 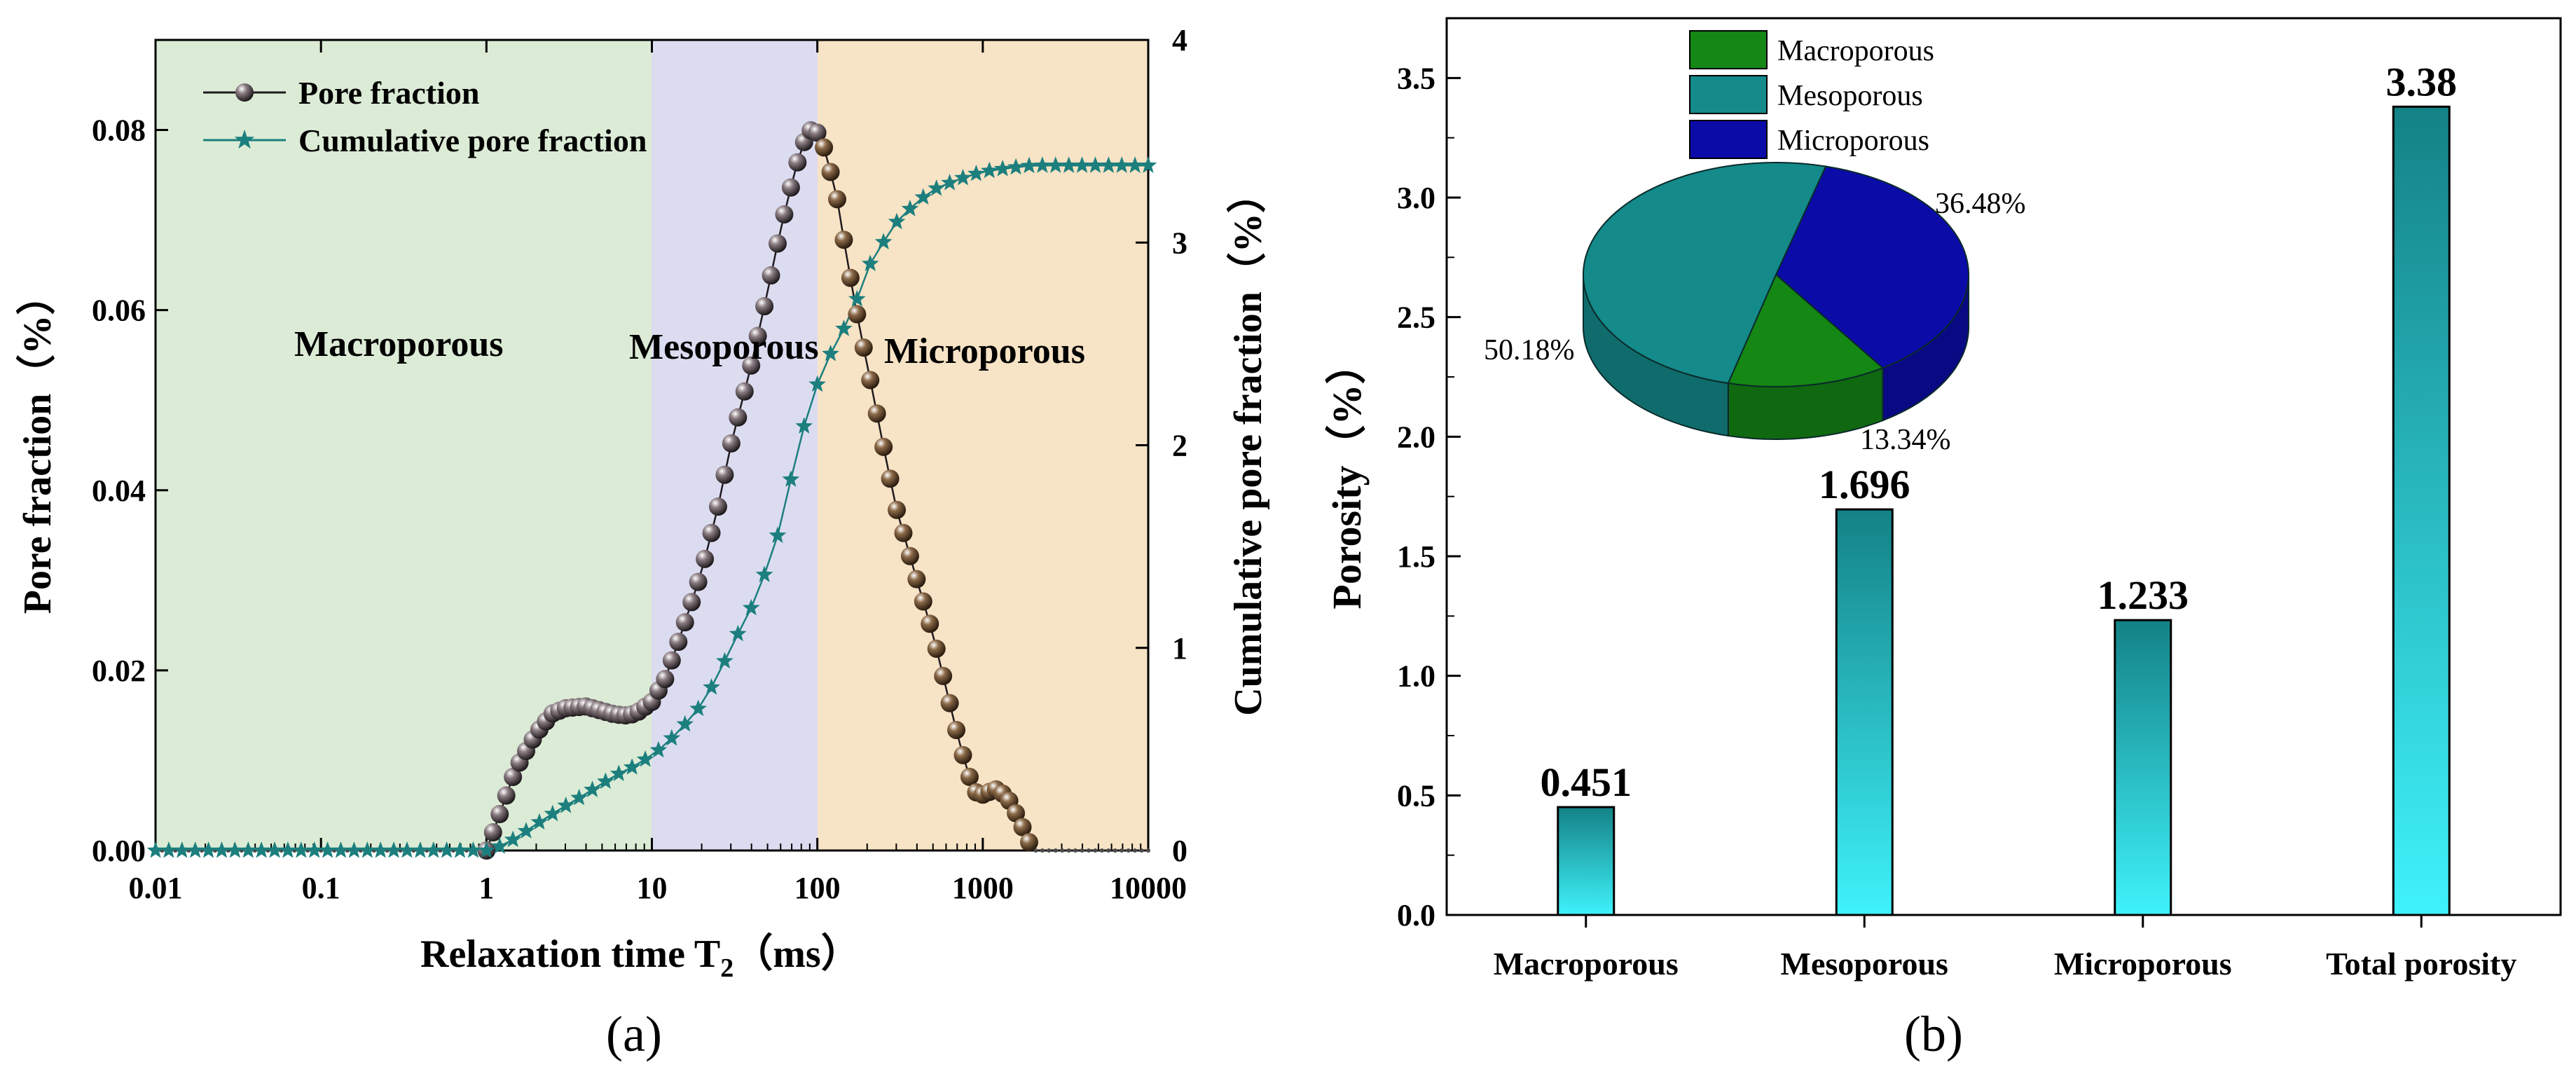 What do you see at coordinates (472, 140) in the screenshot?
I see `legend-label-cumulative: Cumulative pore fraction` at bounding box center [472, 140].